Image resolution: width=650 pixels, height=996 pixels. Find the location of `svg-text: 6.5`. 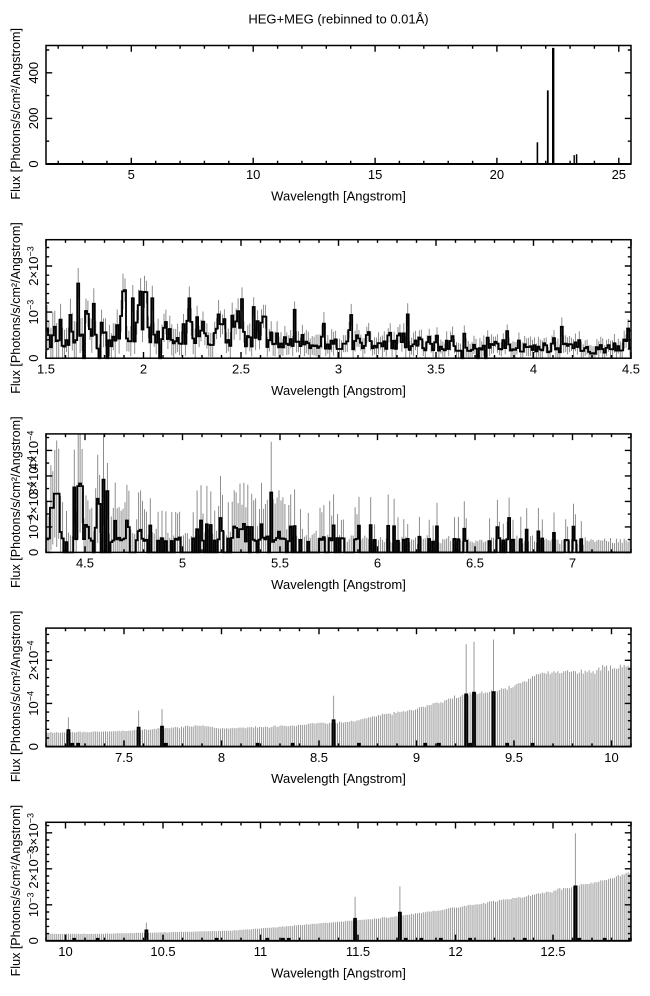

svg-text: 6.5 is located at coordinates (475, 563).